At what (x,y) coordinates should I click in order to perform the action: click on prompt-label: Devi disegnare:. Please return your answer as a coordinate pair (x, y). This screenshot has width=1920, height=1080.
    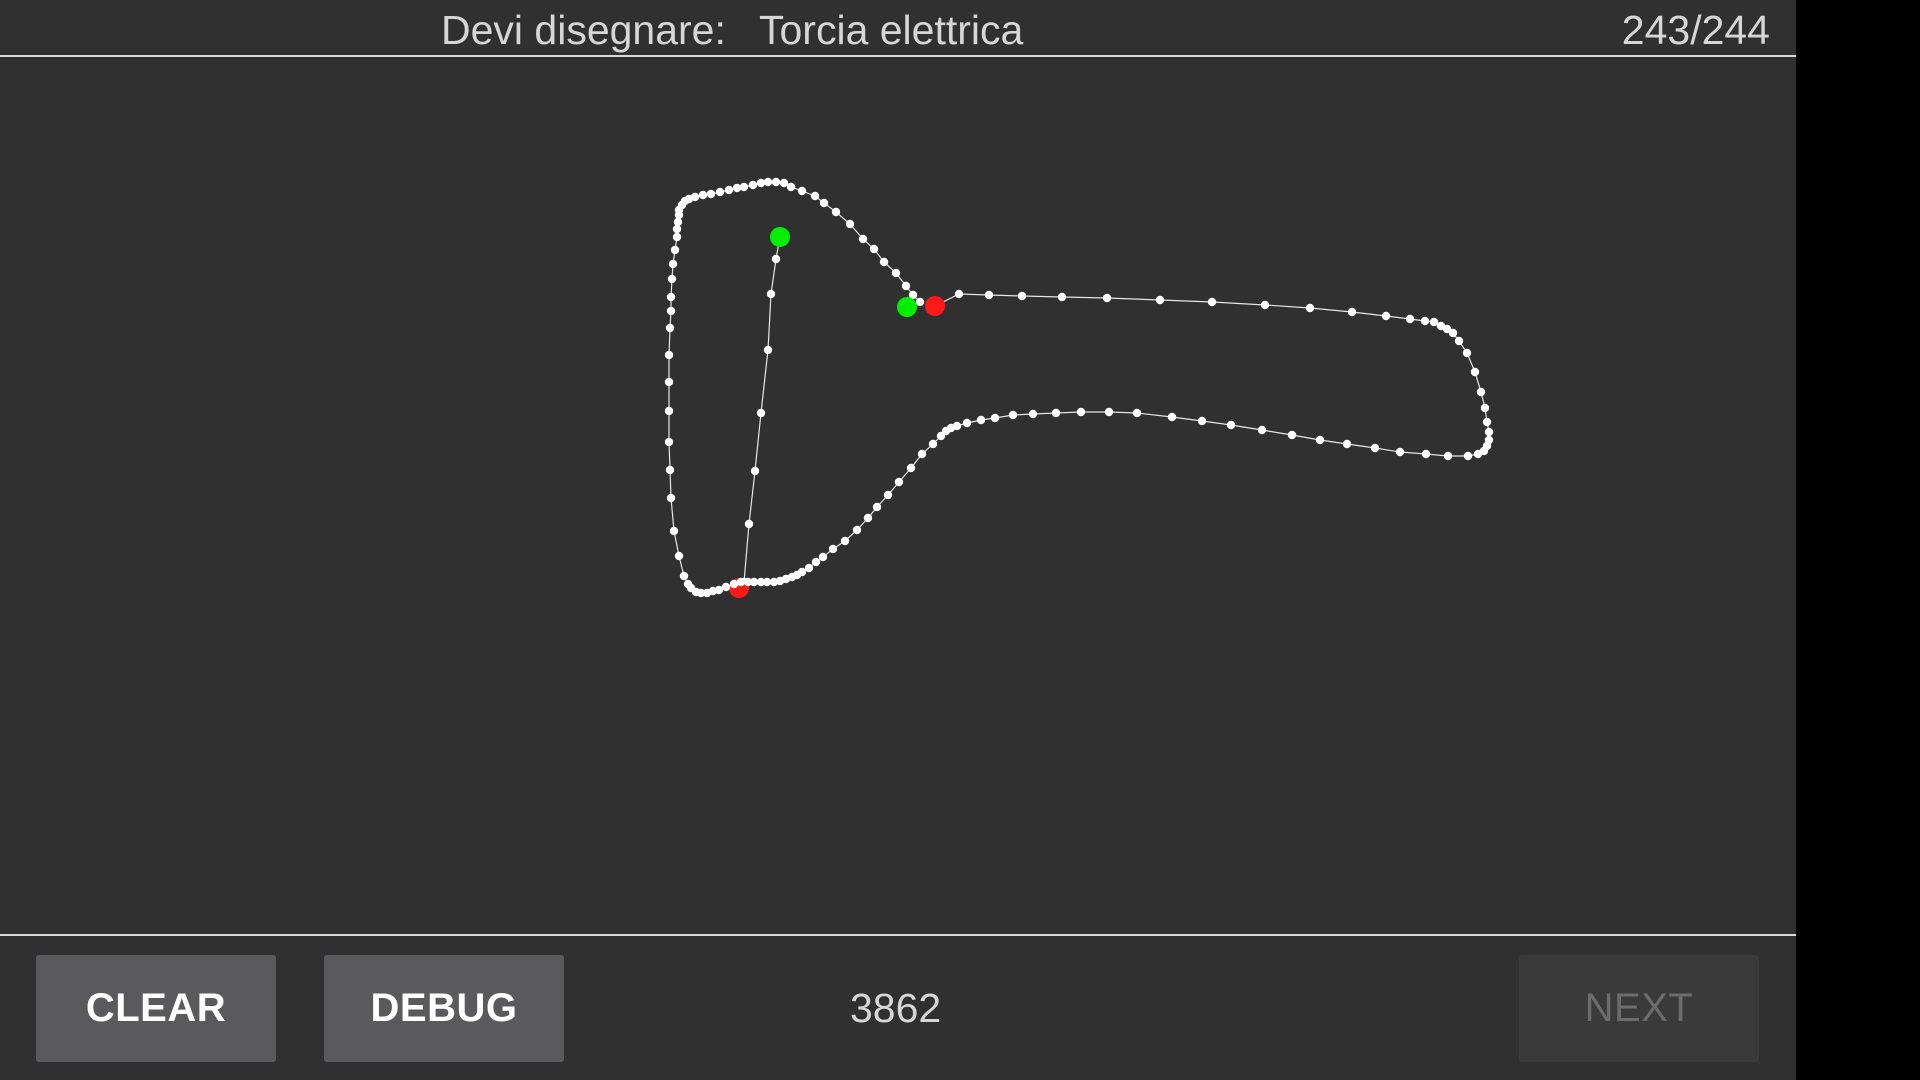
    Looking at the image, I should click on (583, 30).